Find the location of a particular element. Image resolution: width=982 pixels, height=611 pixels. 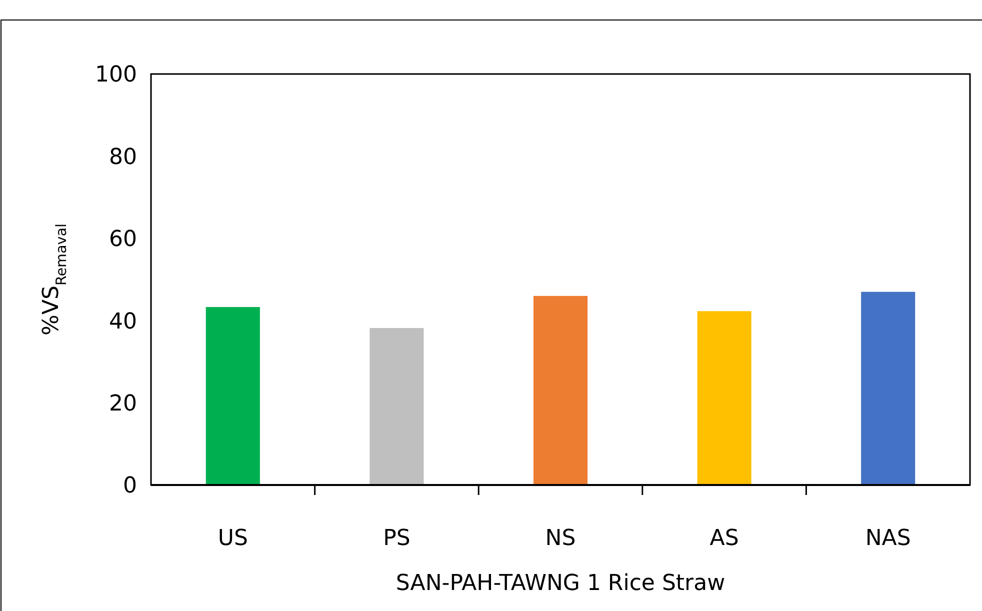

x-tick-label: NS is located at coordinates (560, 538).